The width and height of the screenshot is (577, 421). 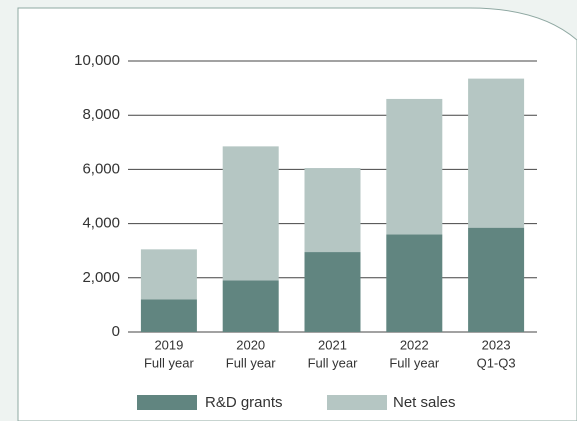 I want to click on legend-label: Net sales, so click(x=424, y=402).